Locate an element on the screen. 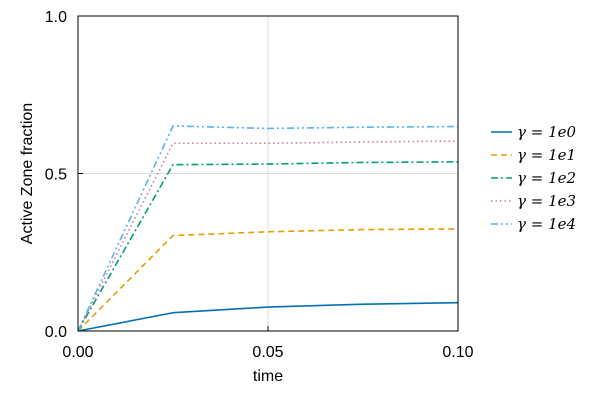 The height and width of the screenshot is (400, 600). y-tick-label: 1.0 is located at coordinates (56, 17).